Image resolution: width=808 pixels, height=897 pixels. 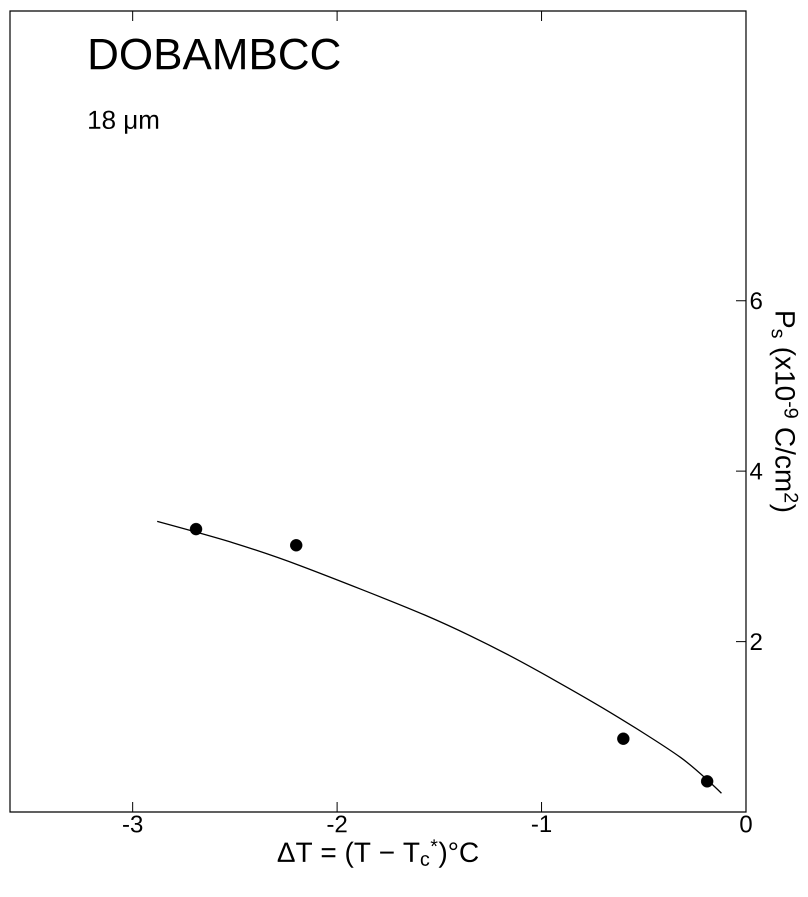 What do you see at coordinates (542, 824) in the screenshot?
I see `x-tick-label: -1` at bounding box center [542, 824].